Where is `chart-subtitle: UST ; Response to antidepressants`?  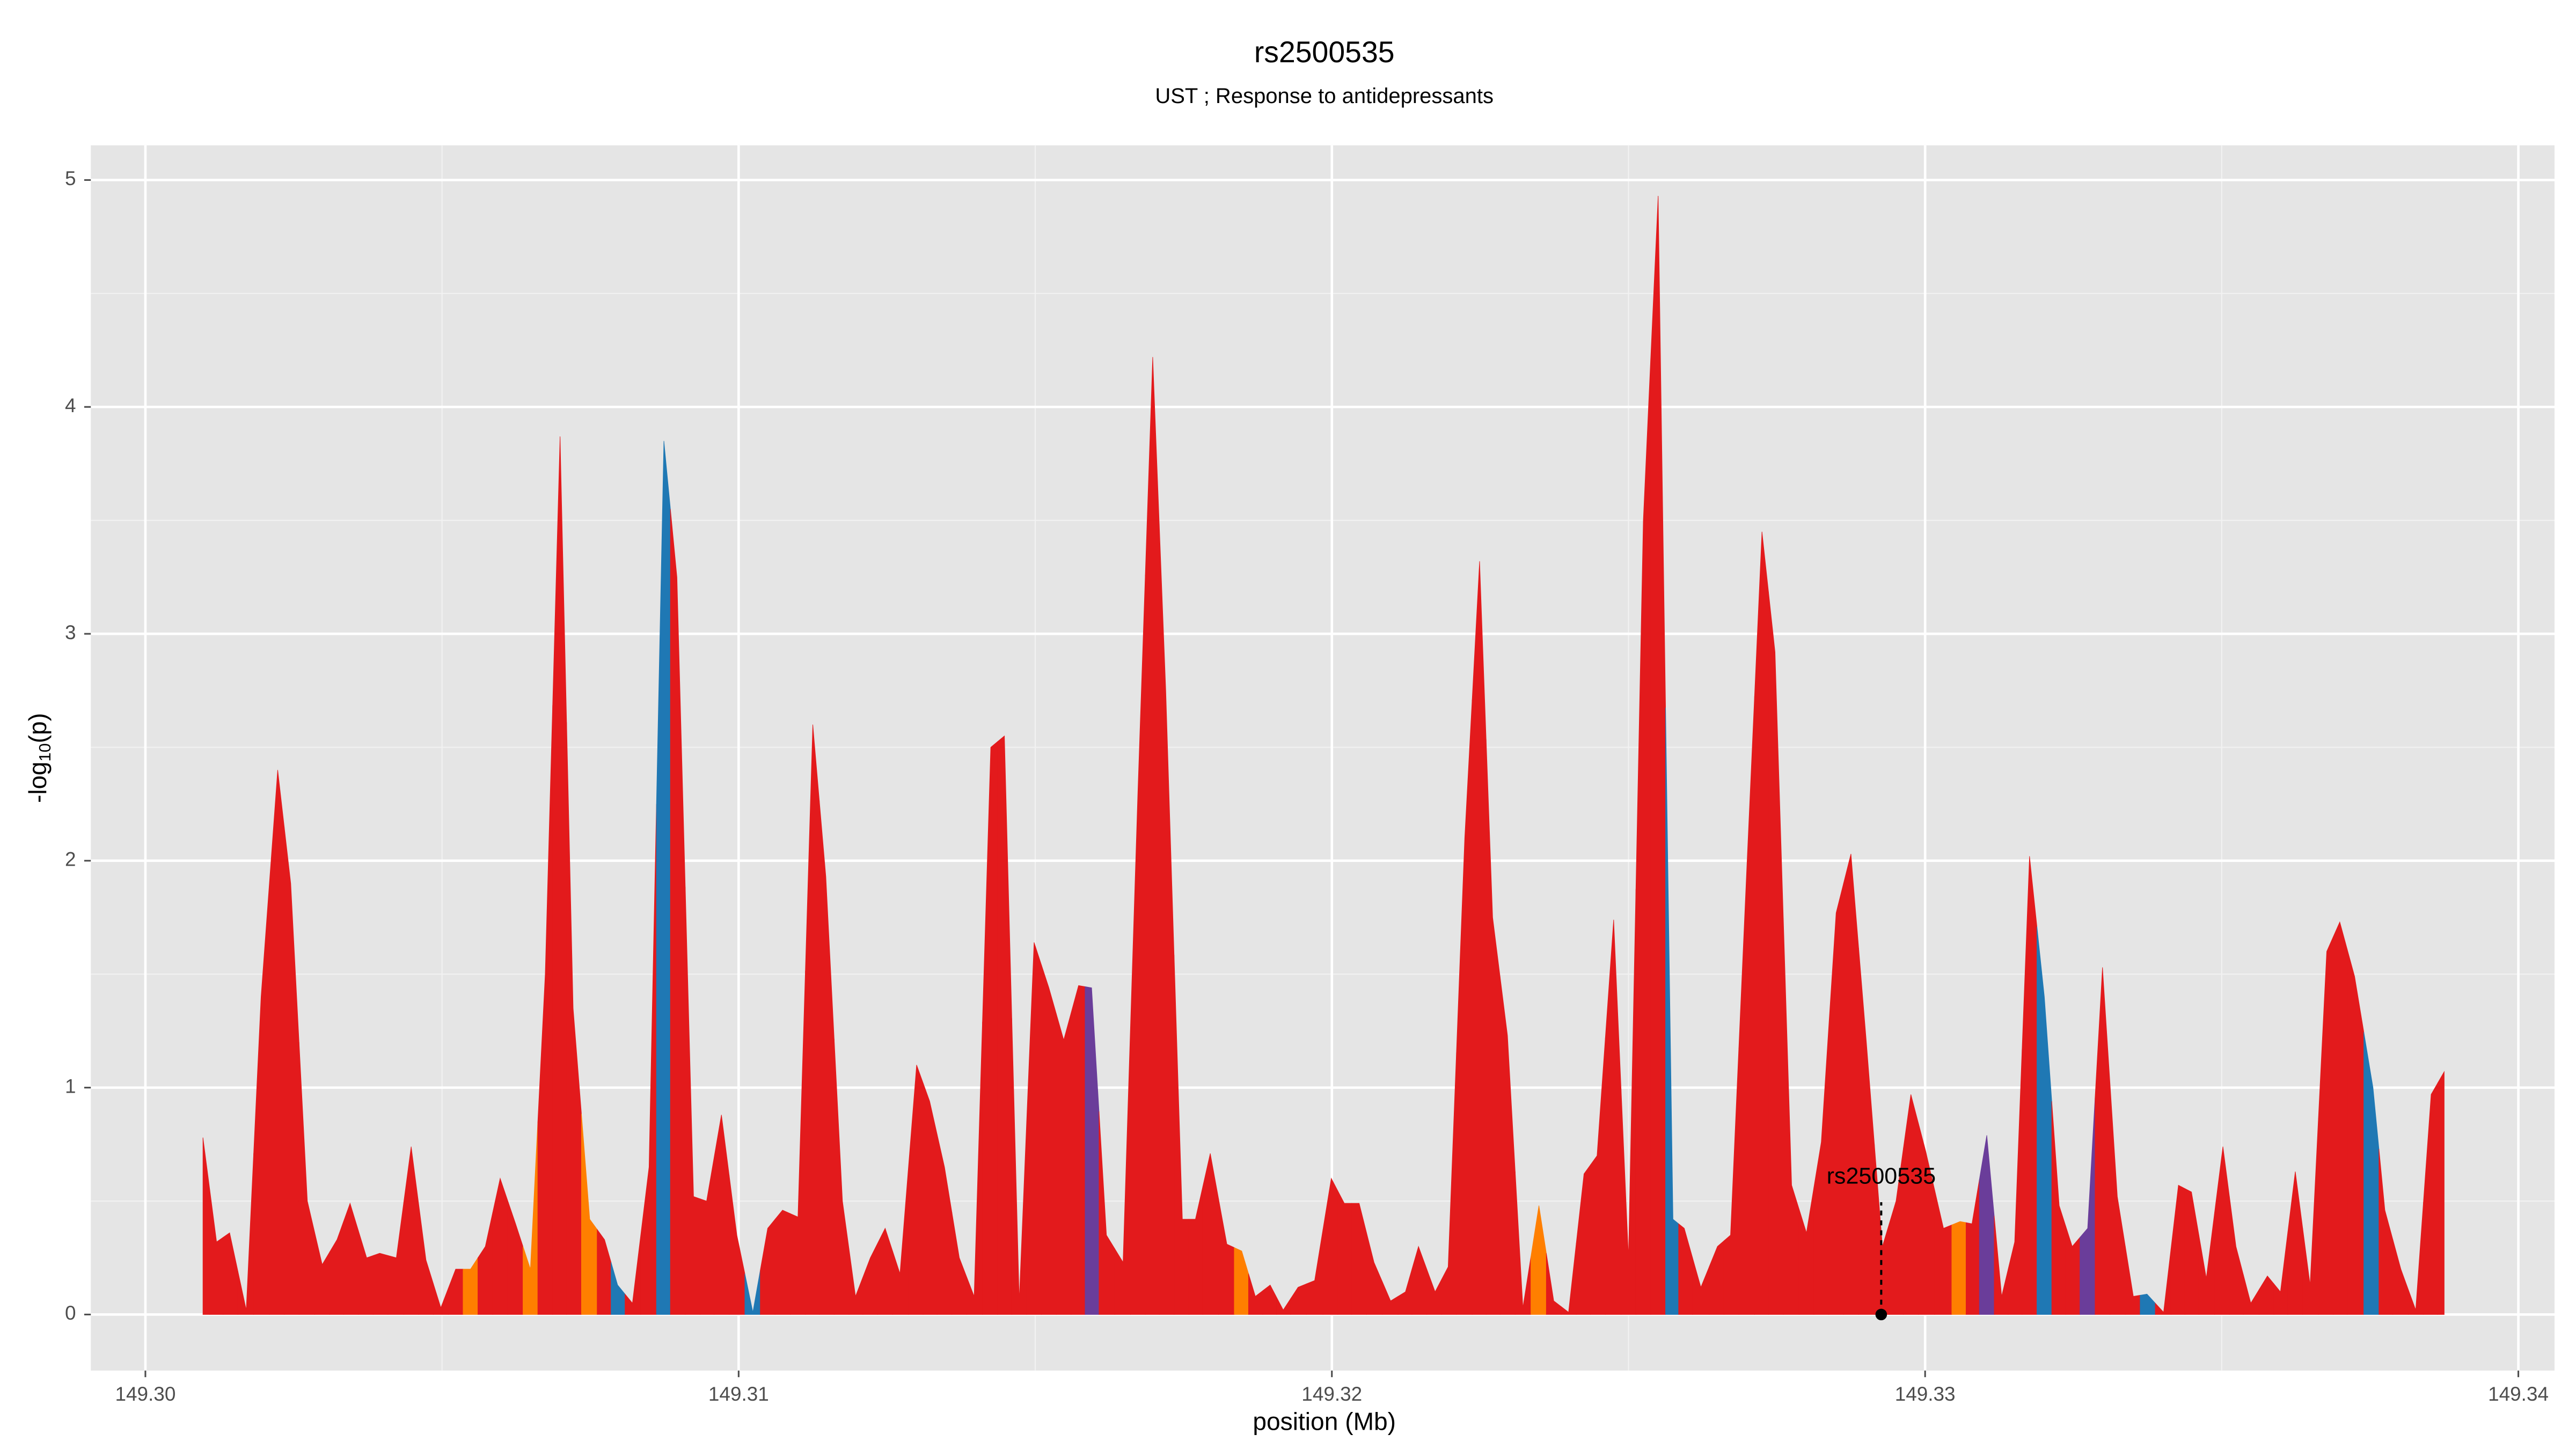
chart-subtitle: UST ; Response to antidepressants is located at coordinates (1324, 96).